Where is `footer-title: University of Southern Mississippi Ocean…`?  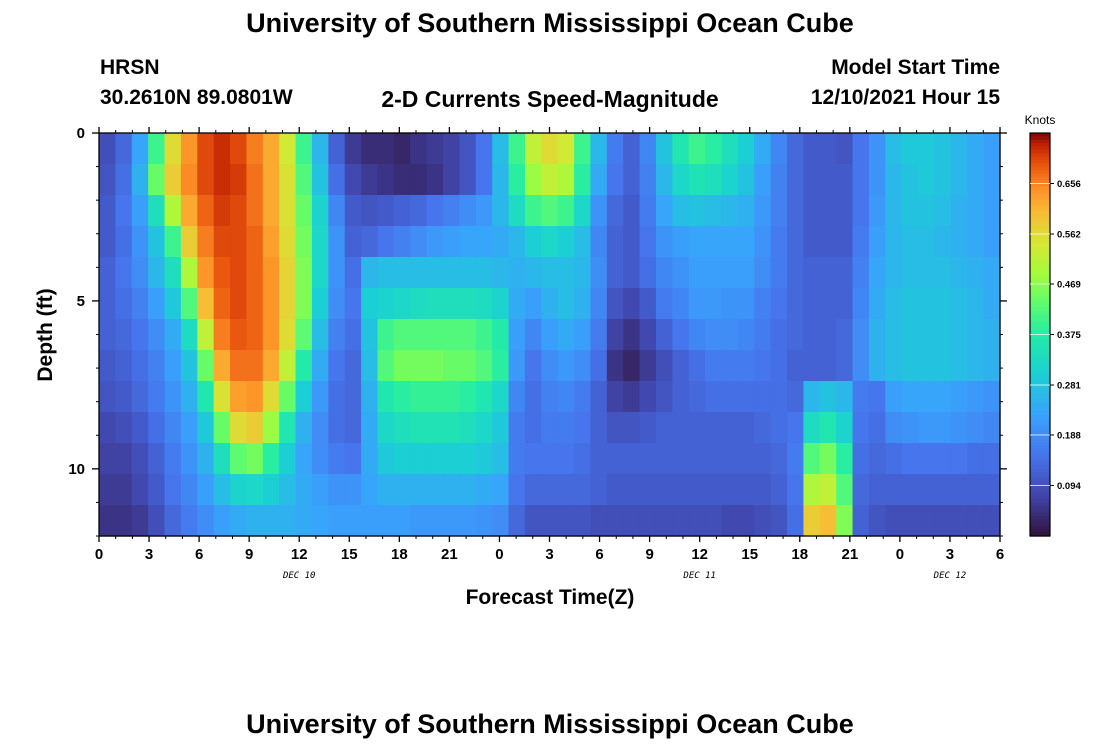
footer-title: University of Southern Mississippi Ocean… is located at coordinates (550, 724).